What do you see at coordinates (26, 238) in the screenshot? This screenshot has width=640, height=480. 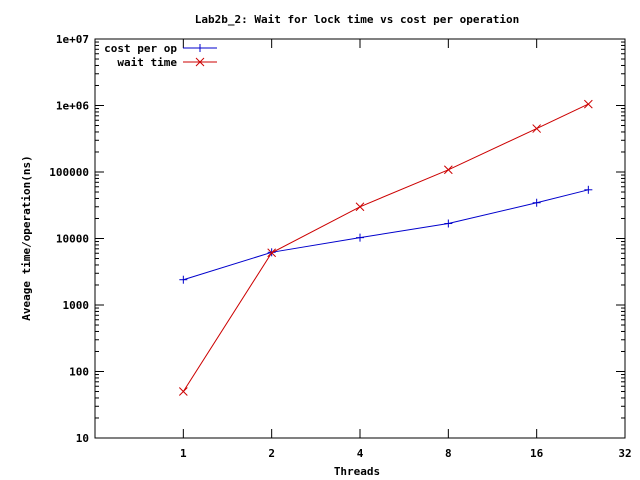 I see `y-axis-label: Aveage time/operation(ns)` at bounding box center [26, 238].